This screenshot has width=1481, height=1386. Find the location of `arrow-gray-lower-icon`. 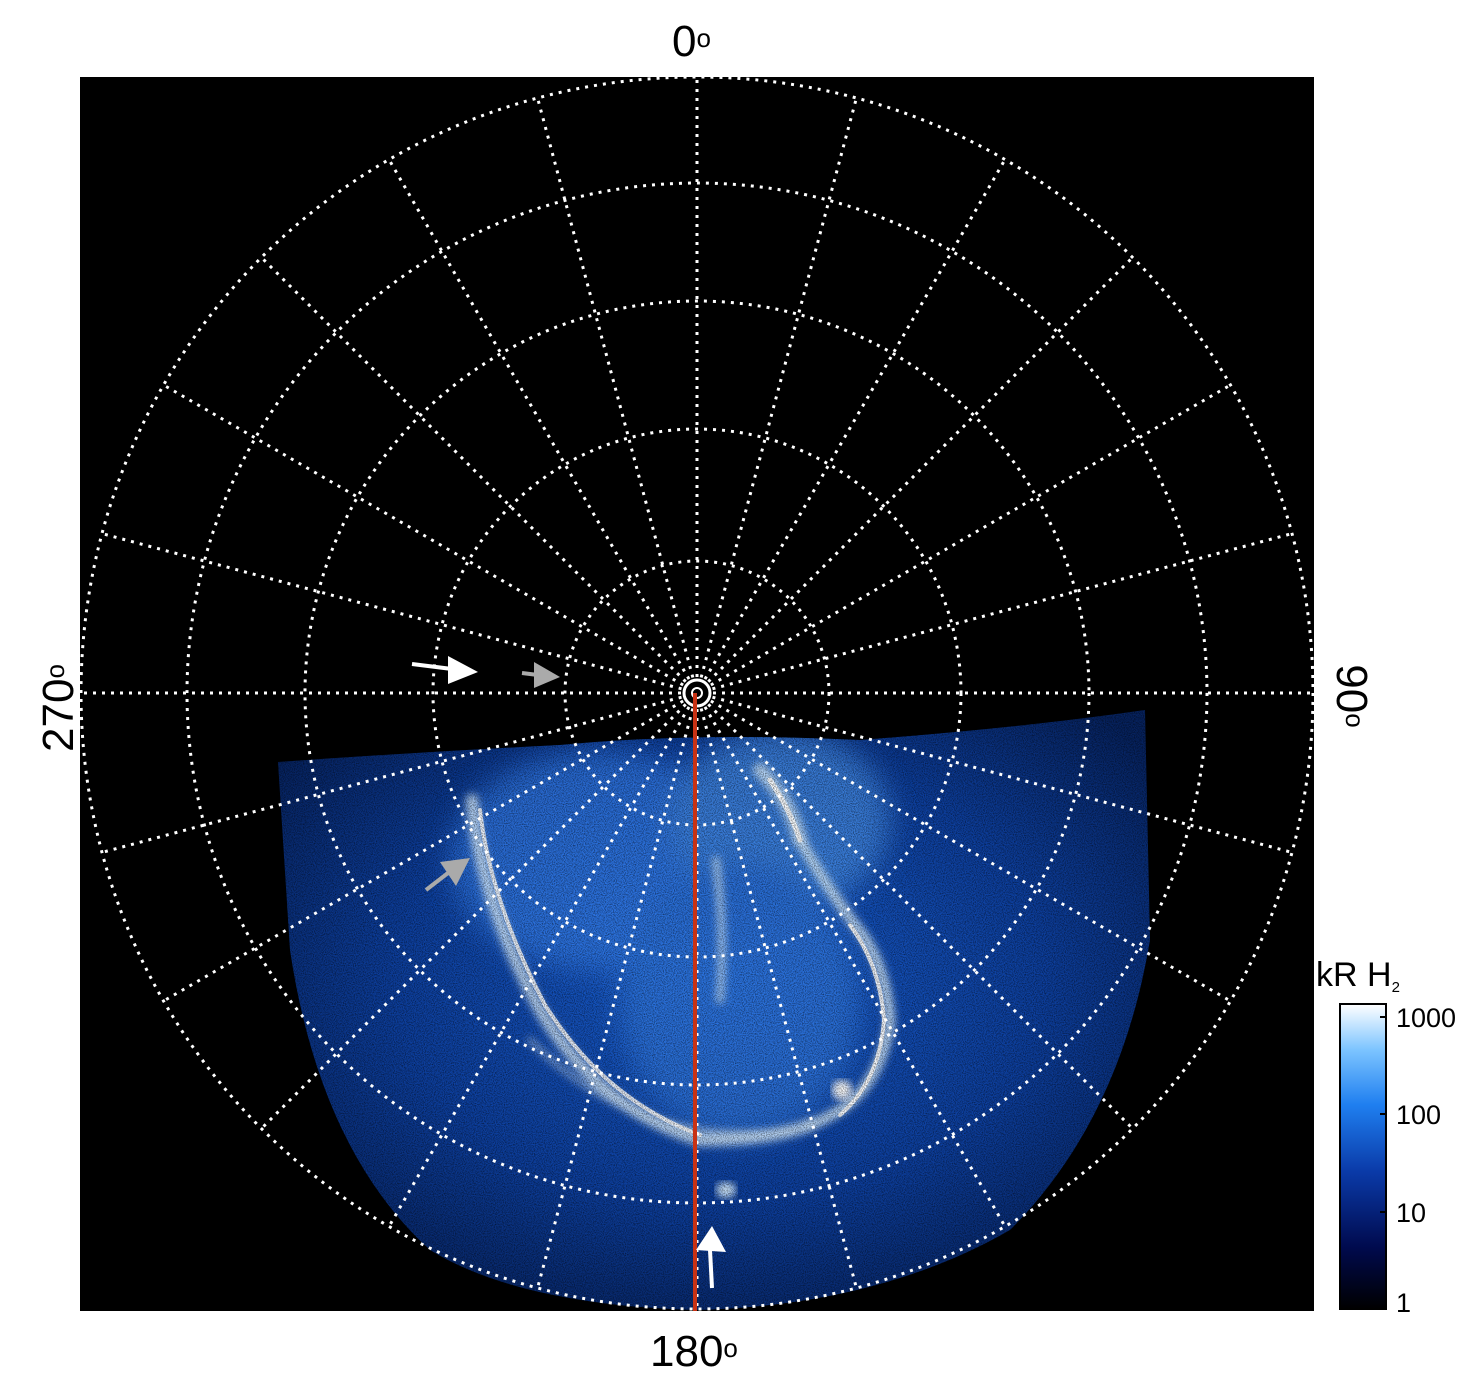

arrow-gray-lower-icon is located at coordinates (447, 875).